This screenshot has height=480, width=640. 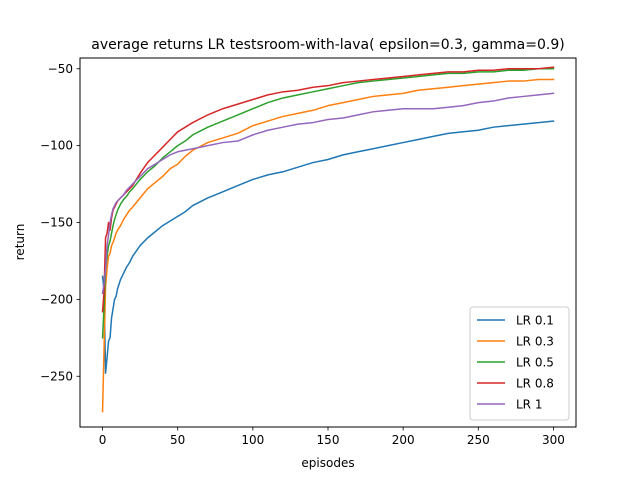 What do you see at coordinates (177, 440) in the screenshot?
I see `x-tick-label: 50` at bounding box center [177, 440].